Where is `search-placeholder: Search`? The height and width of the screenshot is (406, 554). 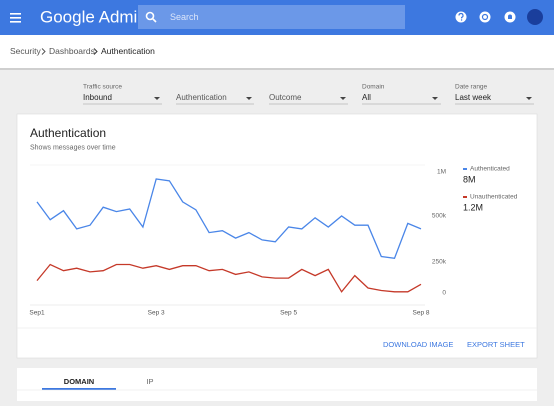 search-placeholder: Search is located at coordinates (184, 17).